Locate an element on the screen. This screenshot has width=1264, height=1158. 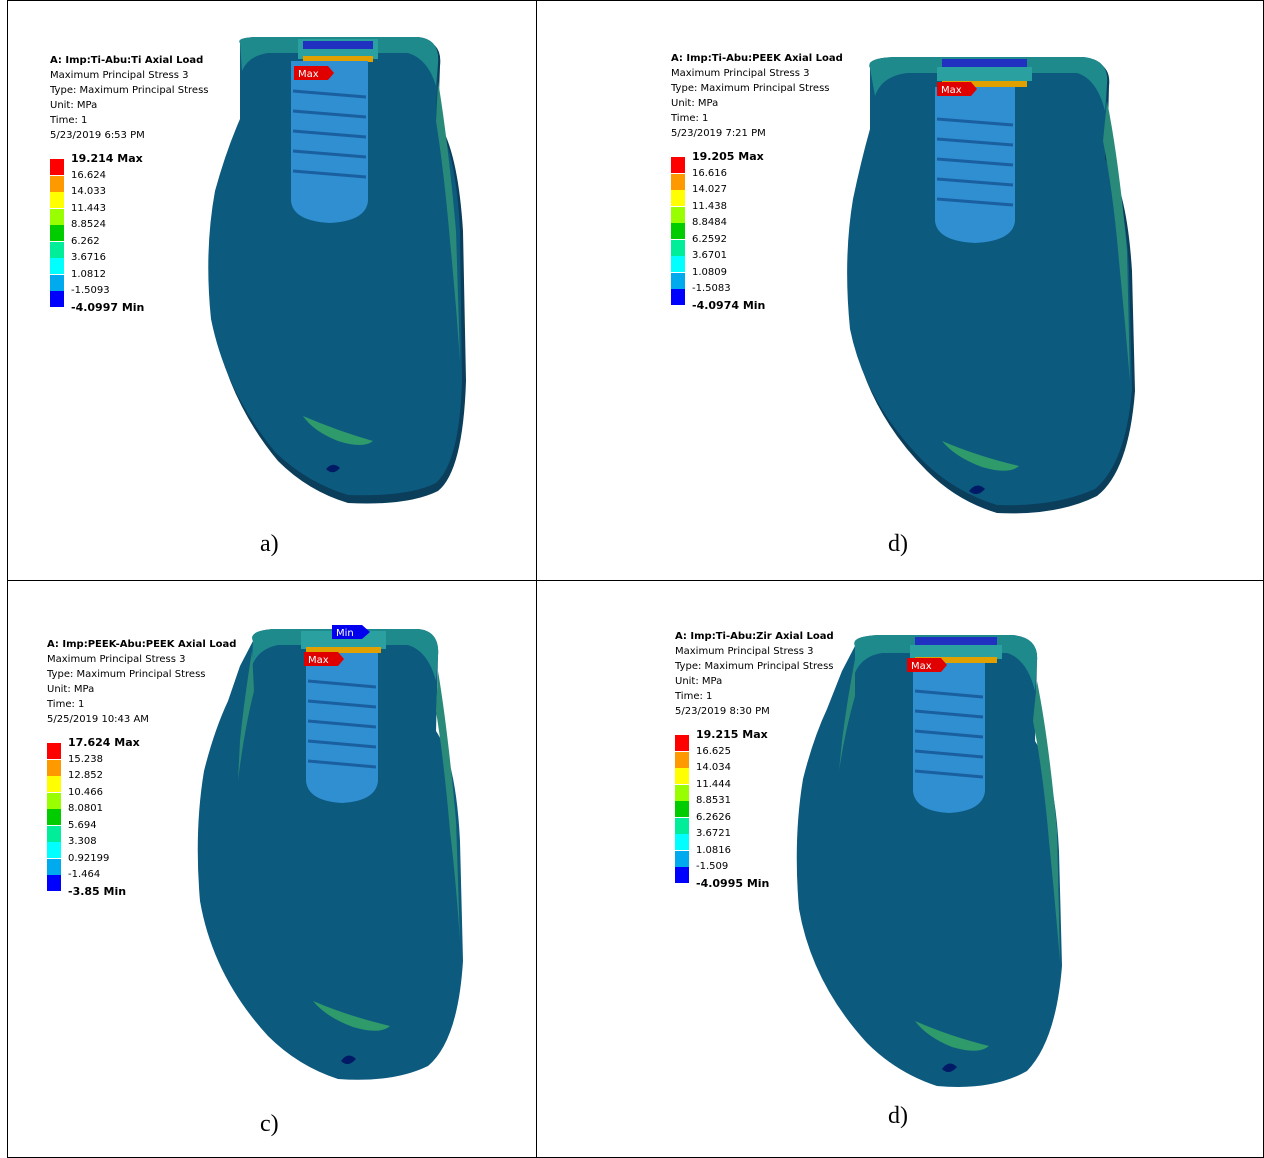
legend-tick-label: 8.8484 is located at coordinates (709, 222).